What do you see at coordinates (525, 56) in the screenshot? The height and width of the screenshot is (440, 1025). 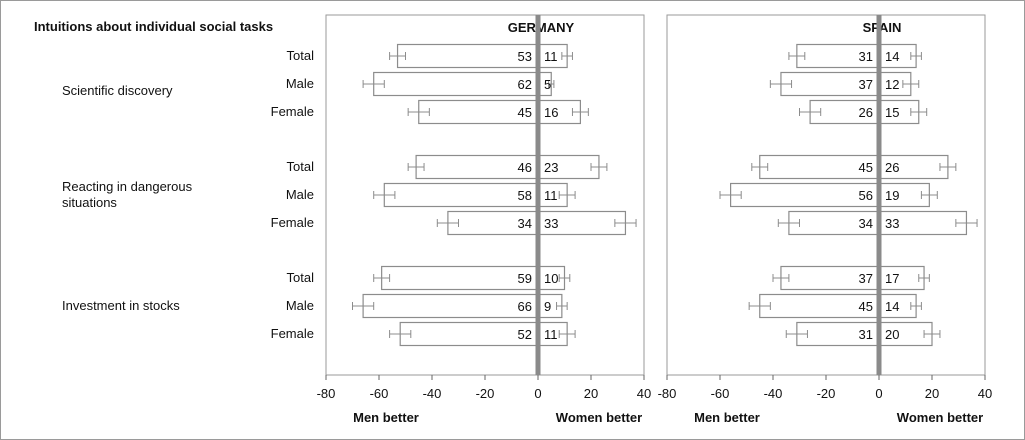 I see `data-label-men: 53` at bounding box center [525, 56].